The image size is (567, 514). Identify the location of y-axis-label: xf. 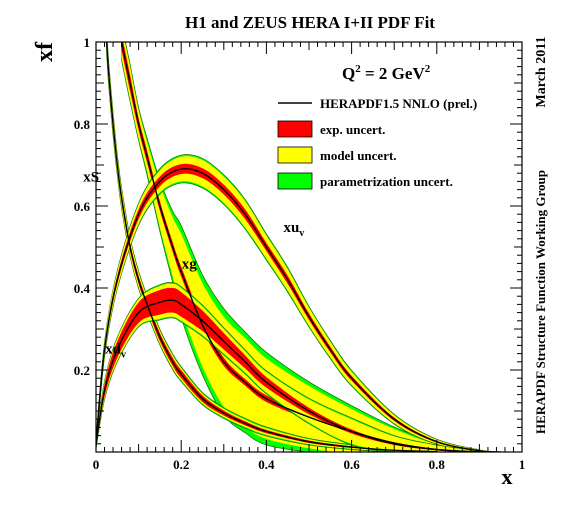
(45, 51).